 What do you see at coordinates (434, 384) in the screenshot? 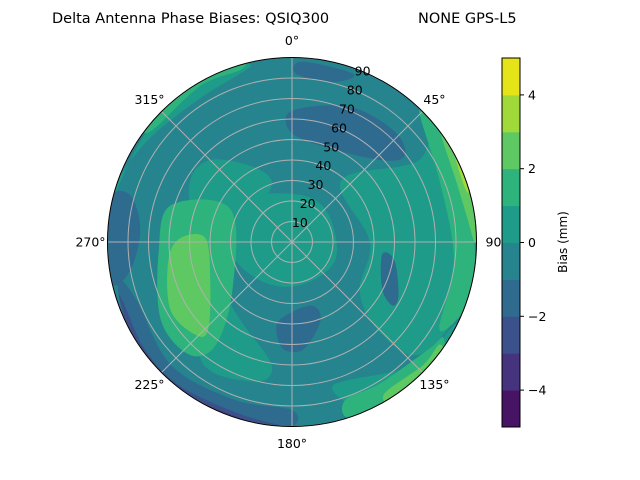
I see `angular-tick-label: 135°` at bounding box center [434, 384].